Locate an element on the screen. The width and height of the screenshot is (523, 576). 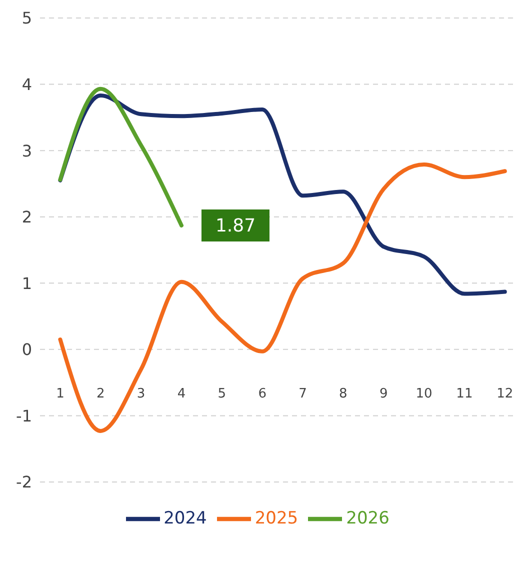
legend-label: 2024 is located at coordinates (185, 518).